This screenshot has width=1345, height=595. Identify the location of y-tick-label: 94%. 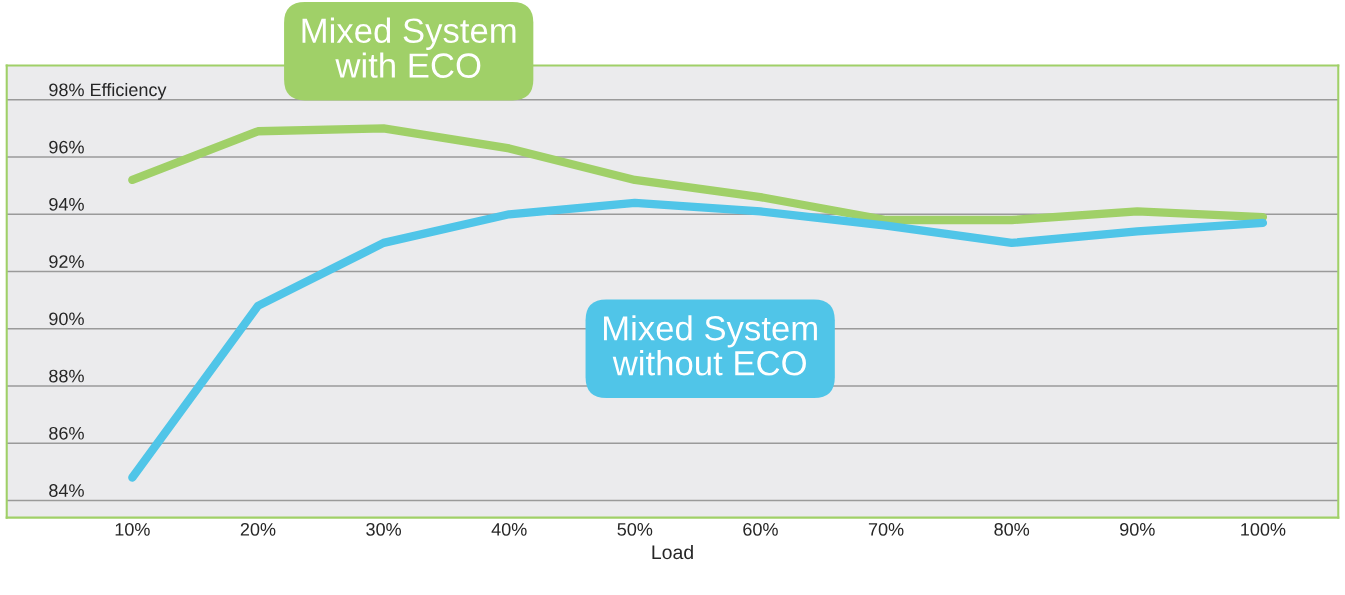
(66, 204).